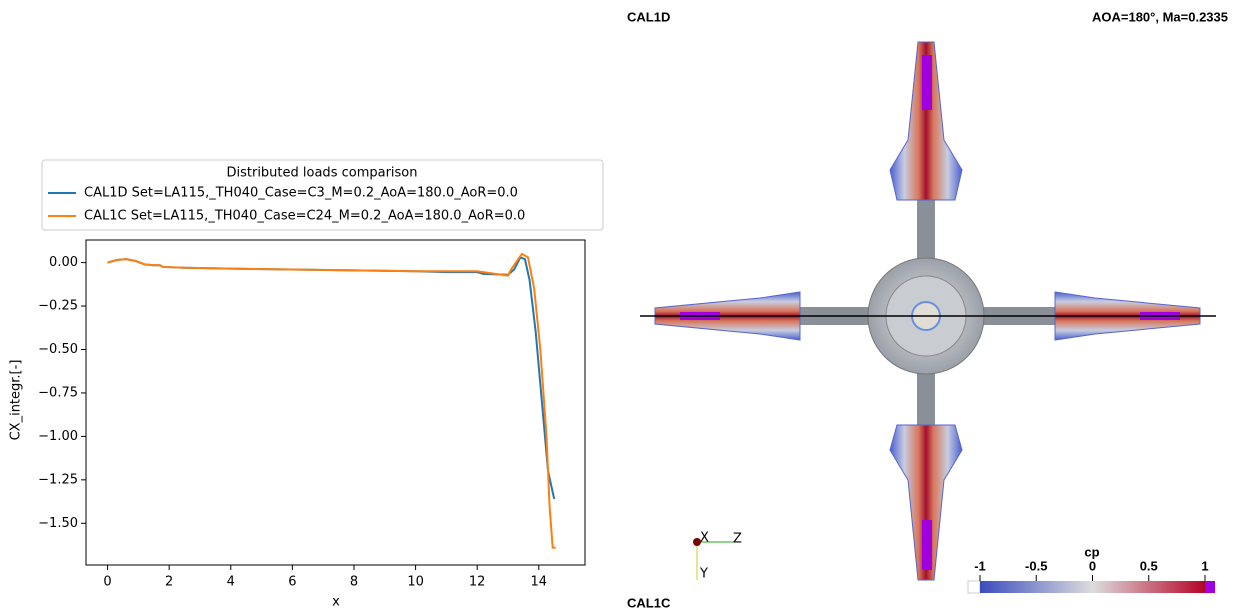 The width and height of the screenshot is (1239, 612). I want to click on colorbar-label: cp, so click(1091, 551).